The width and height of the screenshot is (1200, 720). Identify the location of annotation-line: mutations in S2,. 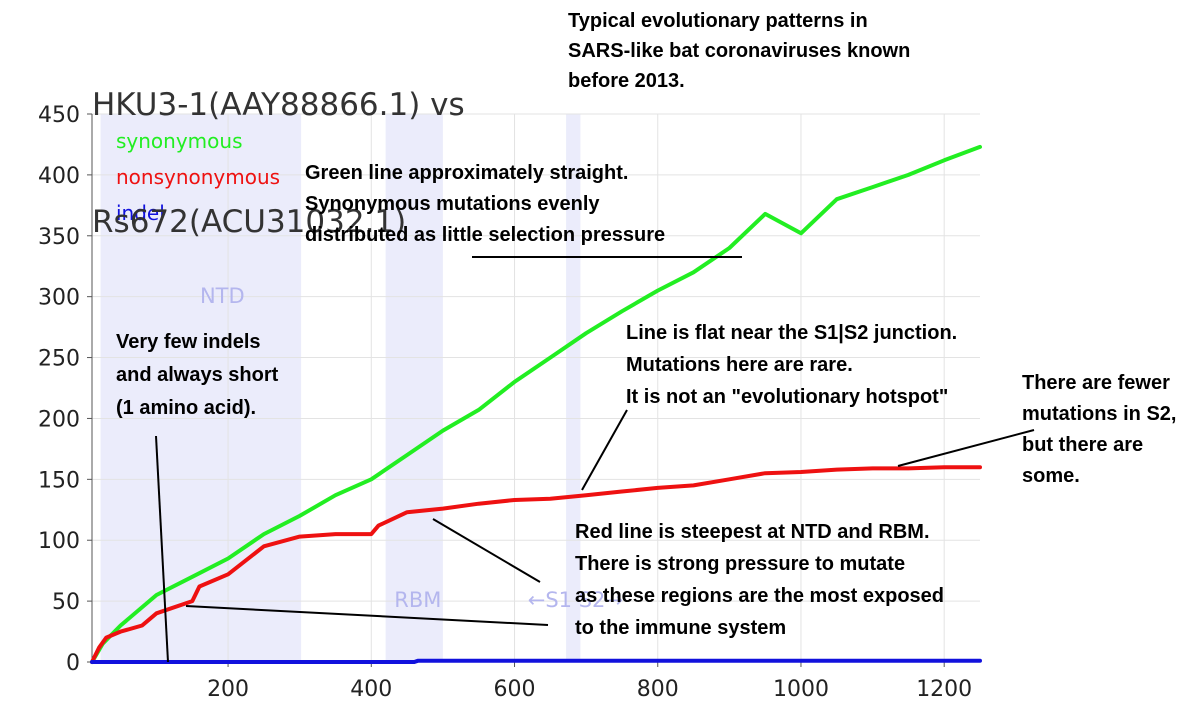
(1099, 414).